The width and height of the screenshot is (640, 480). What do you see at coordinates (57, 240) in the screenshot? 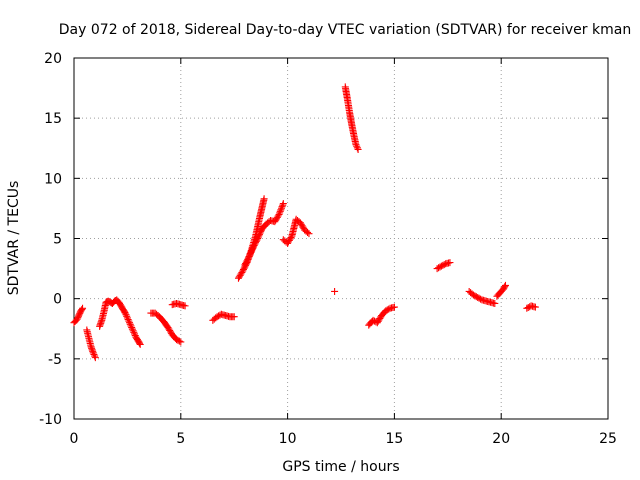
I see `y-tick-label: 5` at bounding box center [57, 240].